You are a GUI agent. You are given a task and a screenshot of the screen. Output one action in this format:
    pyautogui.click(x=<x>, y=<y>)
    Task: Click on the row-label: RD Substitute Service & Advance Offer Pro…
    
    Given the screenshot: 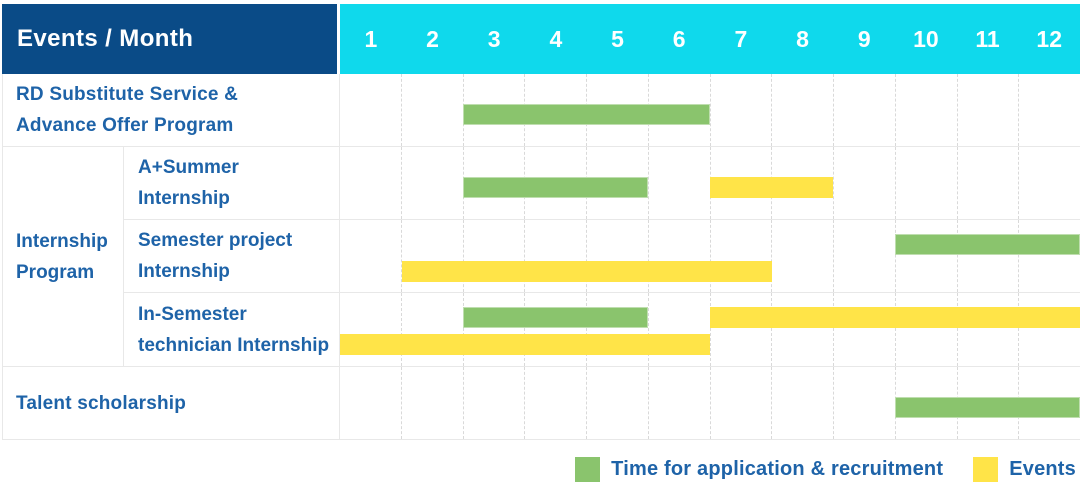 What is the action you would take?
    pyautogui.click(x=171, y=110)
    